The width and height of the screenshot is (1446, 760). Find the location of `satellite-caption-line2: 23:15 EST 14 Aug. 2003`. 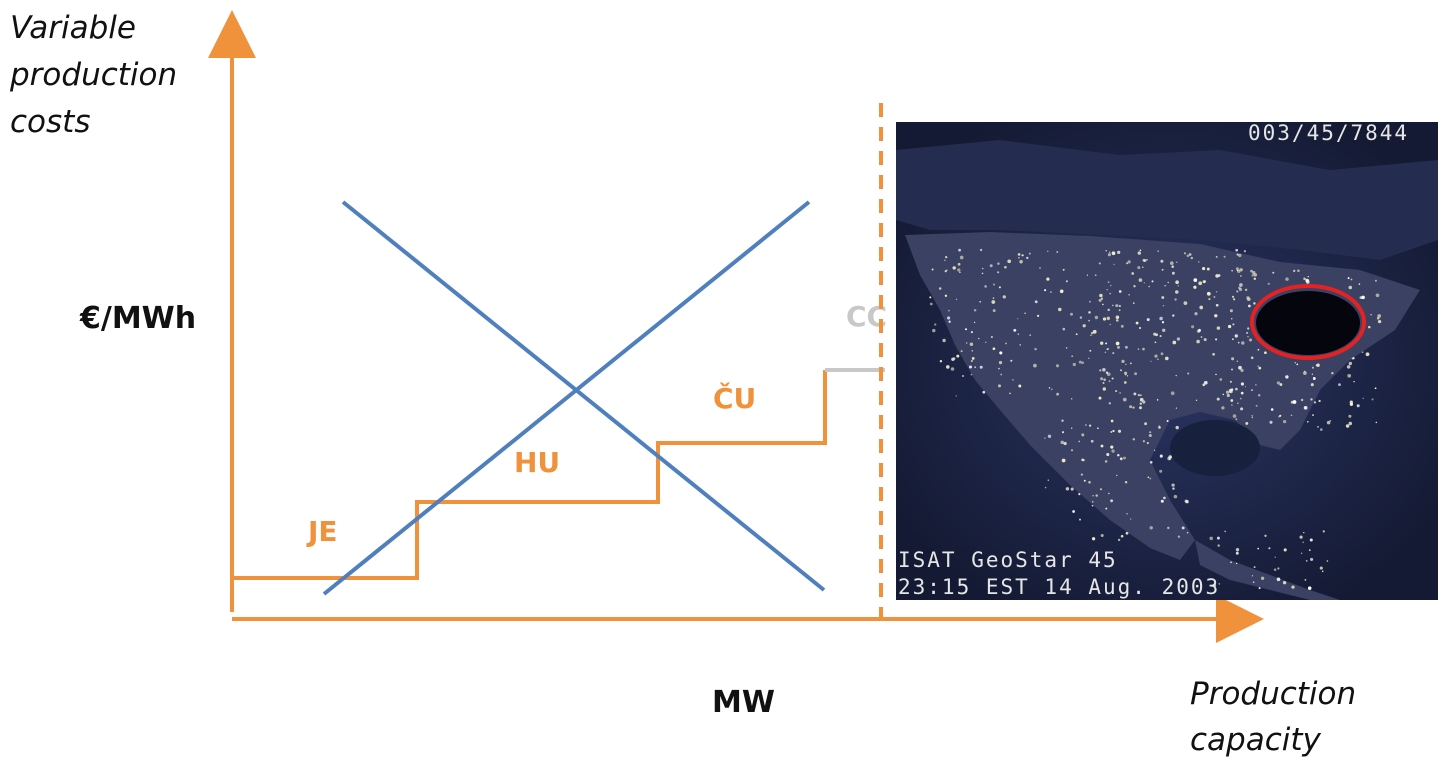

satellite-caption-line2: 23:15 EST 14 Aug. 2003 is located at coordinates (1059, 587).